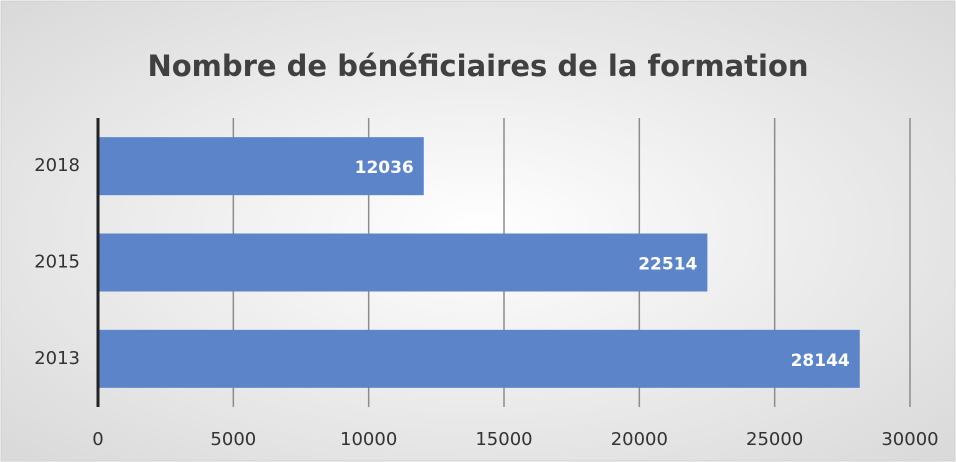  I want to click on x-tick-label: 0, so click(97, 439).